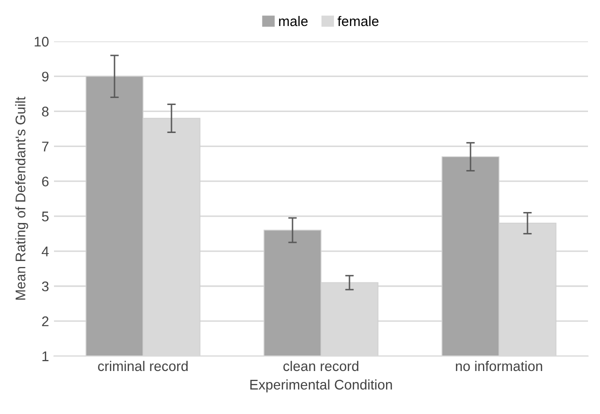 This screenshot has width=600, height=414. Describe the element at coordinates (45, 181) in the screenshot. I see `y-tick-label: 6` at that location.